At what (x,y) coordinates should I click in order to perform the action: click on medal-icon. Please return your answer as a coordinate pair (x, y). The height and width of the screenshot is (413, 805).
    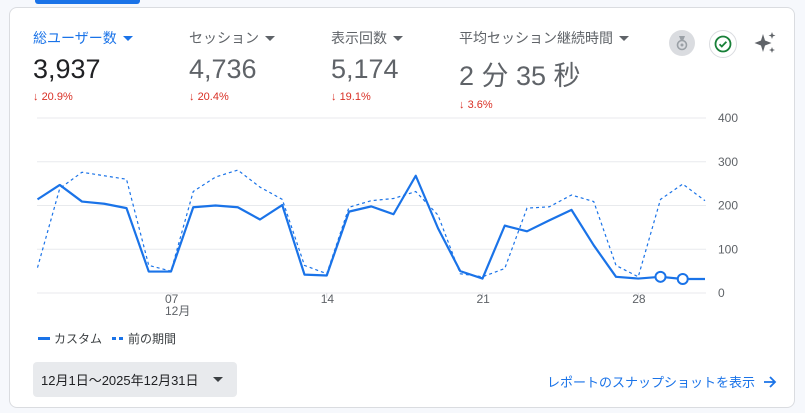
    Looking at the image, I should click on (682, 43).